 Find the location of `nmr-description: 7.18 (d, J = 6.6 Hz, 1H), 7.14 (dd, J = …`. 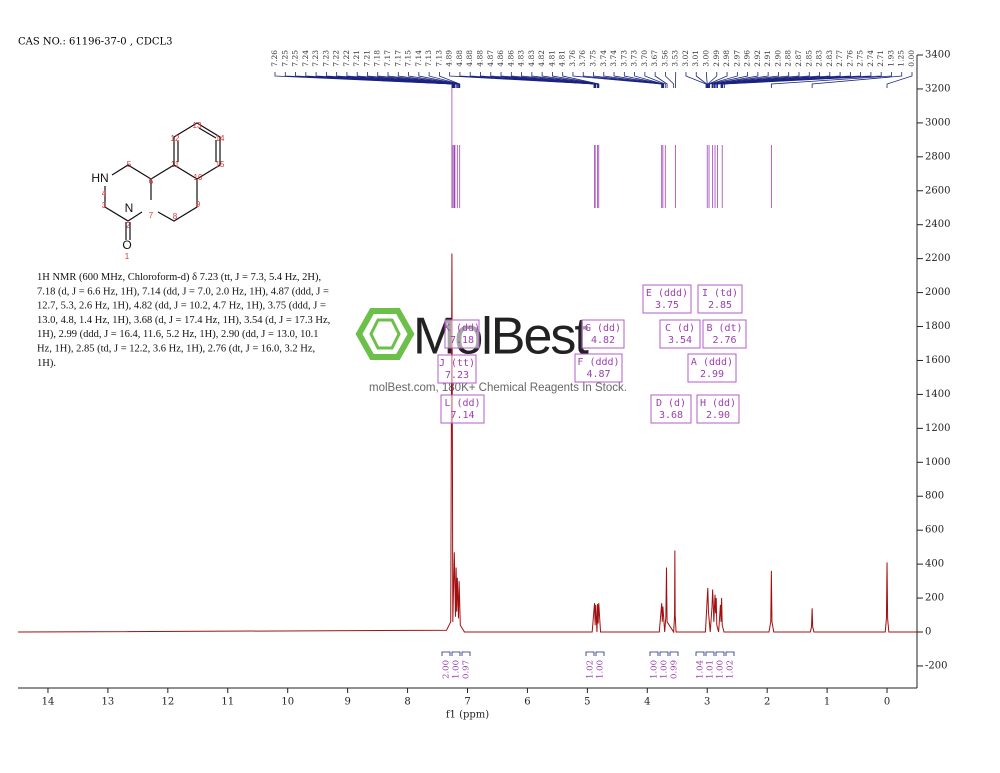

nmr-description: 7.18 (d, J = 6.6 Hz, 1H), 7.14 (dd, J = … is located at coordinates (183, 291).